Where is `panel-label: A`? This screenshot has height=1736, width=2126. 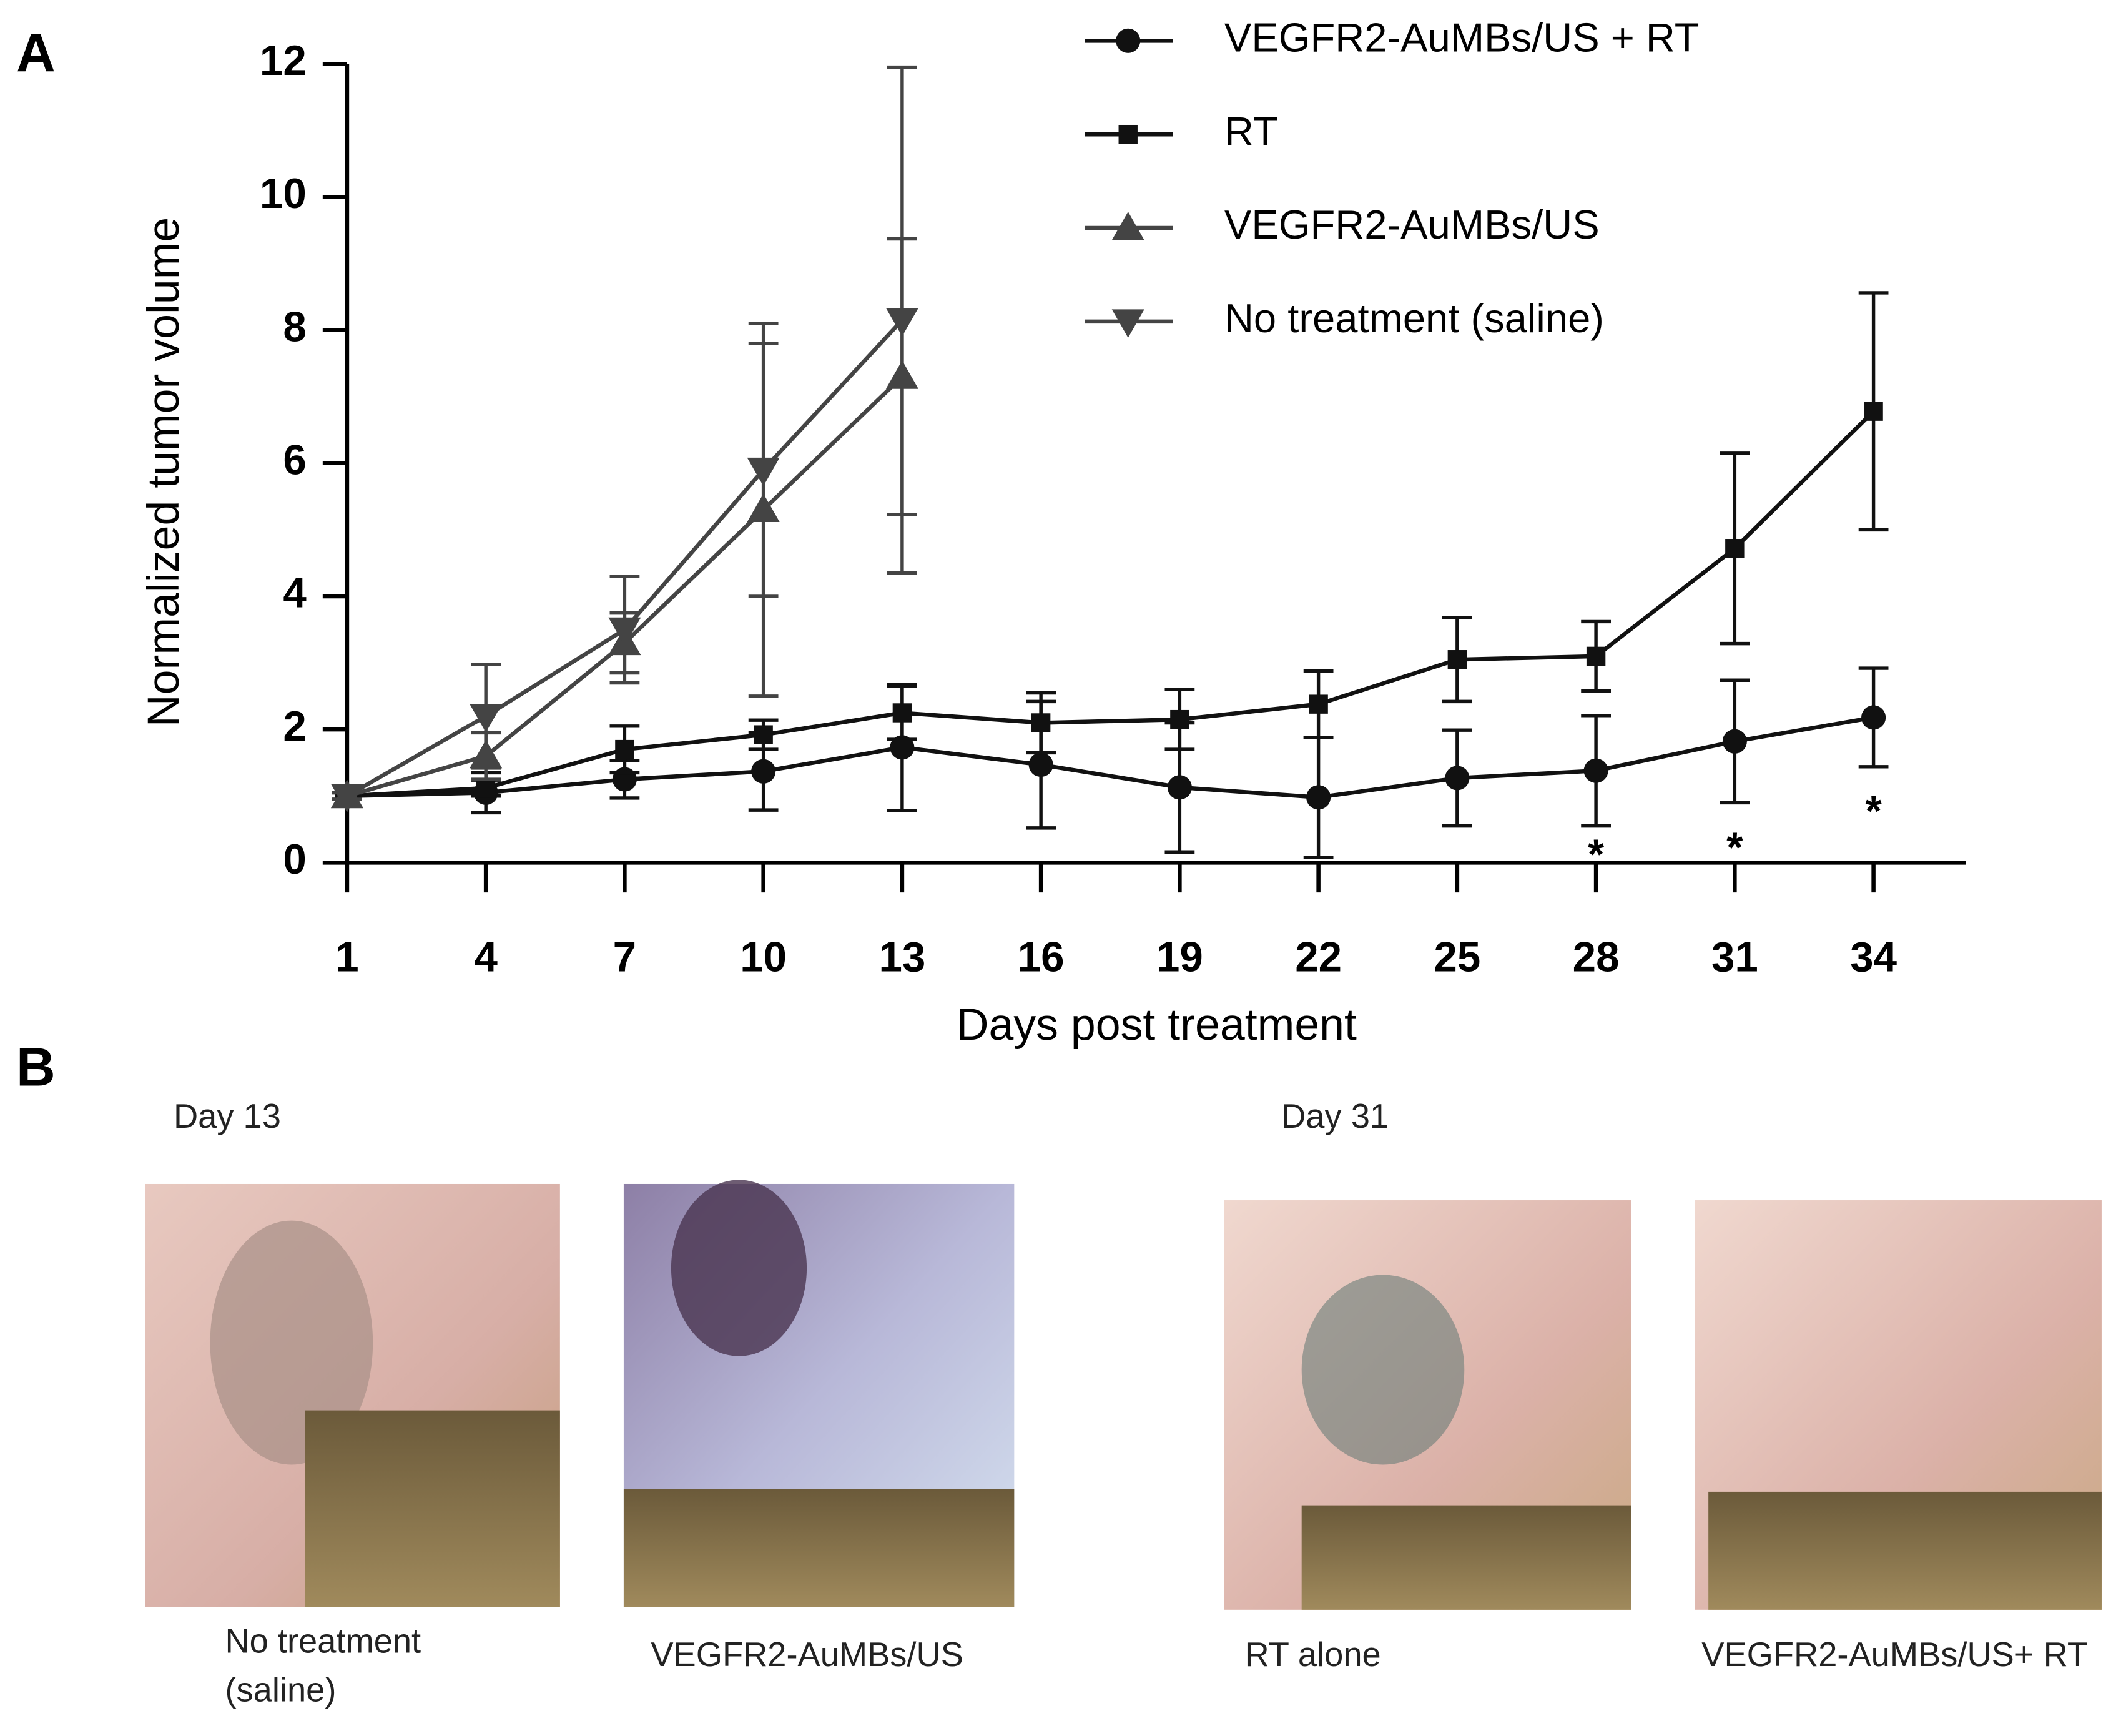 panel-label: A is located at coordinates (36, 52).